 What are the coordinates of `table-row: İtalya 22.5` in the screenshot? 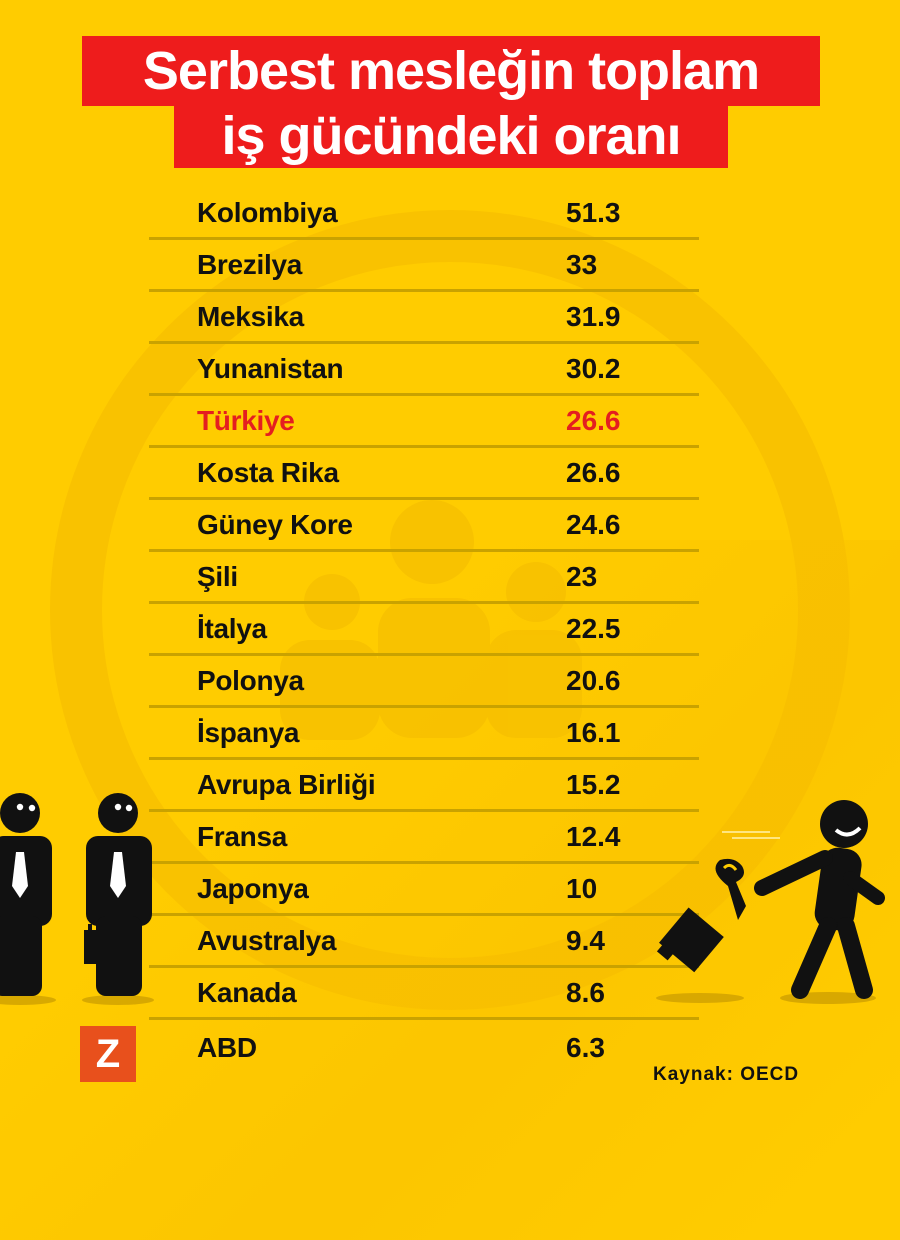 It's located at (424, 630).